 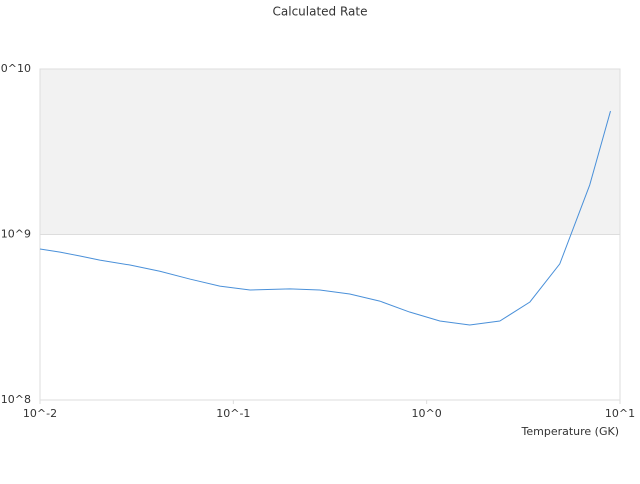 I want to click on x-tick-label: 10^-2, so click(x=40, y=413).